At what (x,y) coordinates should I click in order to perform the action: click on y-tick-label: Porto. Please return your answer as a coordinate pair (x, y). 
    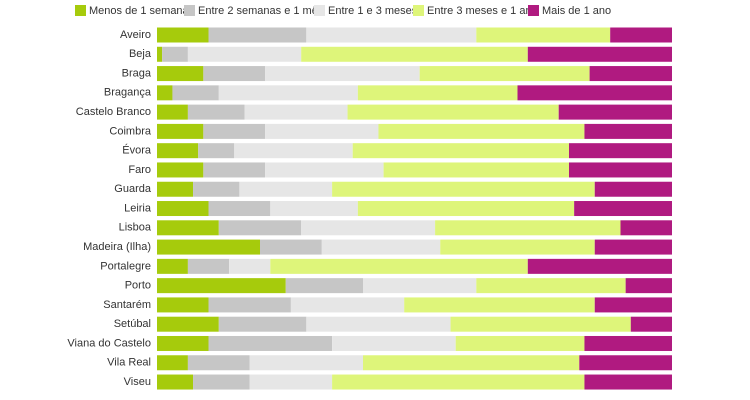
    Looking at the image, I should click on (138, 286).